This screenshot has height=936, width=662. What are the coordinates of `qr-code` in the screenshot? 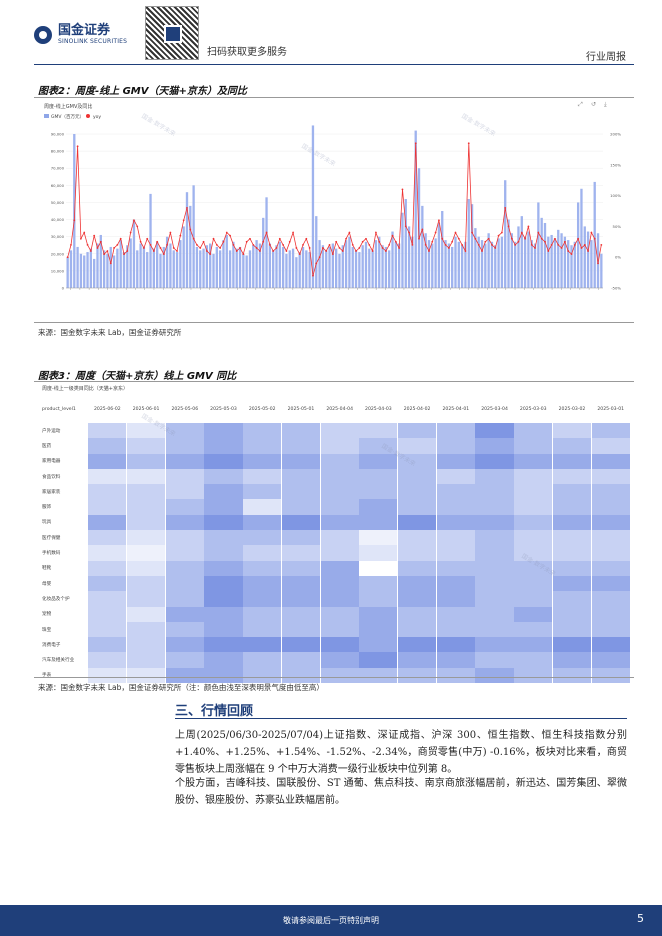 It's located at (172, 33).